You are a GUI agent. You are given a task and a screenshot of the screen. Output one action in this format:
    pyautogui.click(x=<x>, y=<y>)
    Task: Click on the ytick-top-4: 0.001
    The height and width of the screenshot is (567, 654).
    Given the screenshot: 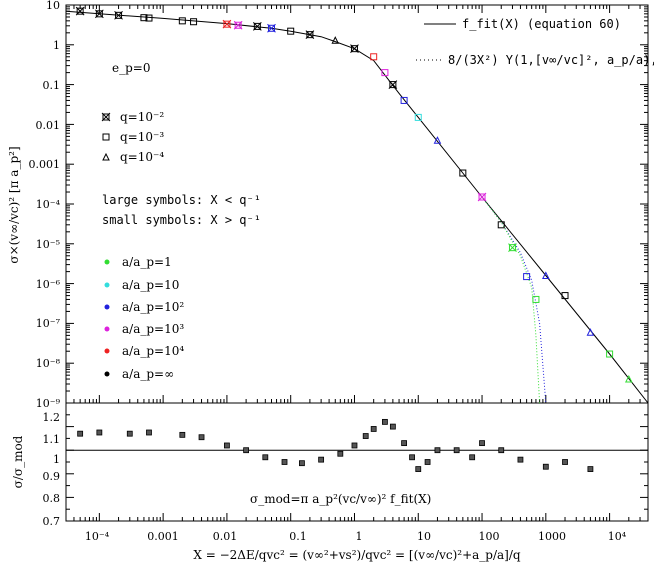 What is the action you would take?
    pyautogui.click(x=45, y=164)
    